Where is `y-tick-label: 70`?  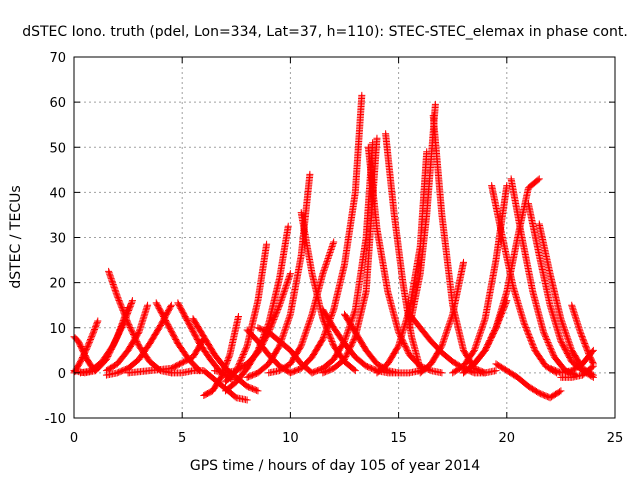
y-tick-label: 70 is located at coordinates (57, 58).